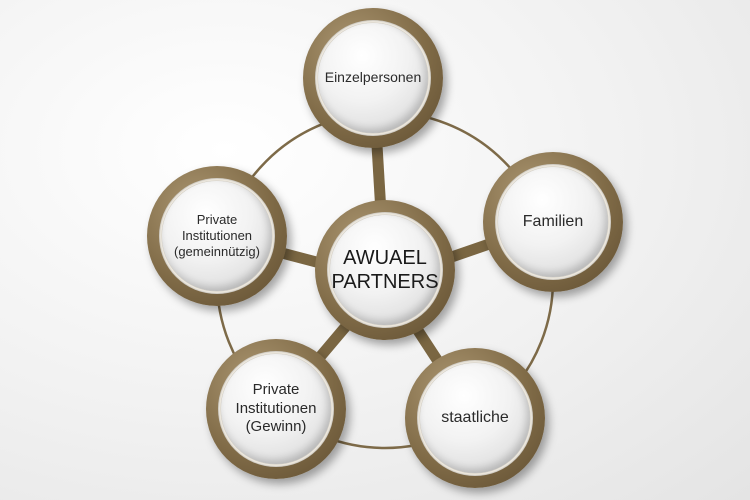  I want to click on node-einzelpersonen: Einzelpersonen, so click(373, 78).